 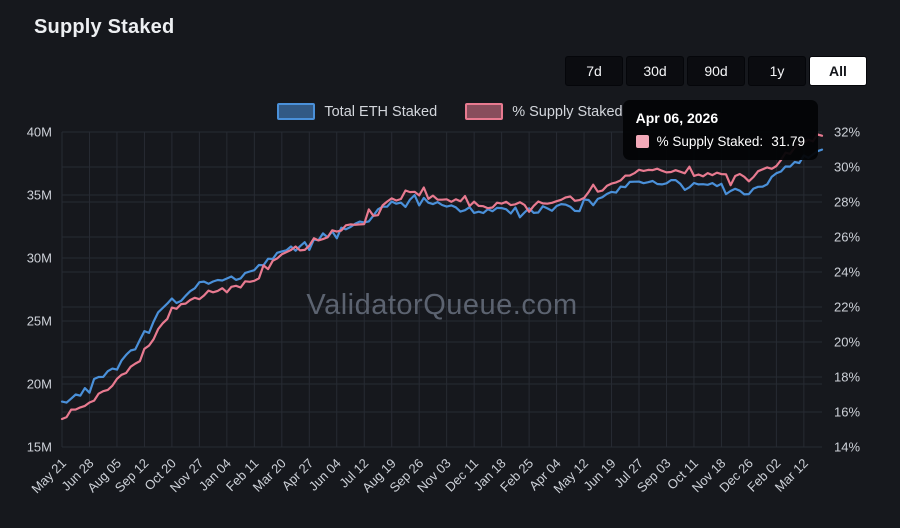 What do you see at coordinates (39, 447) in the screenshot?
I see `left-axis-tick-label: 15M` at bounding box center [39, 447].